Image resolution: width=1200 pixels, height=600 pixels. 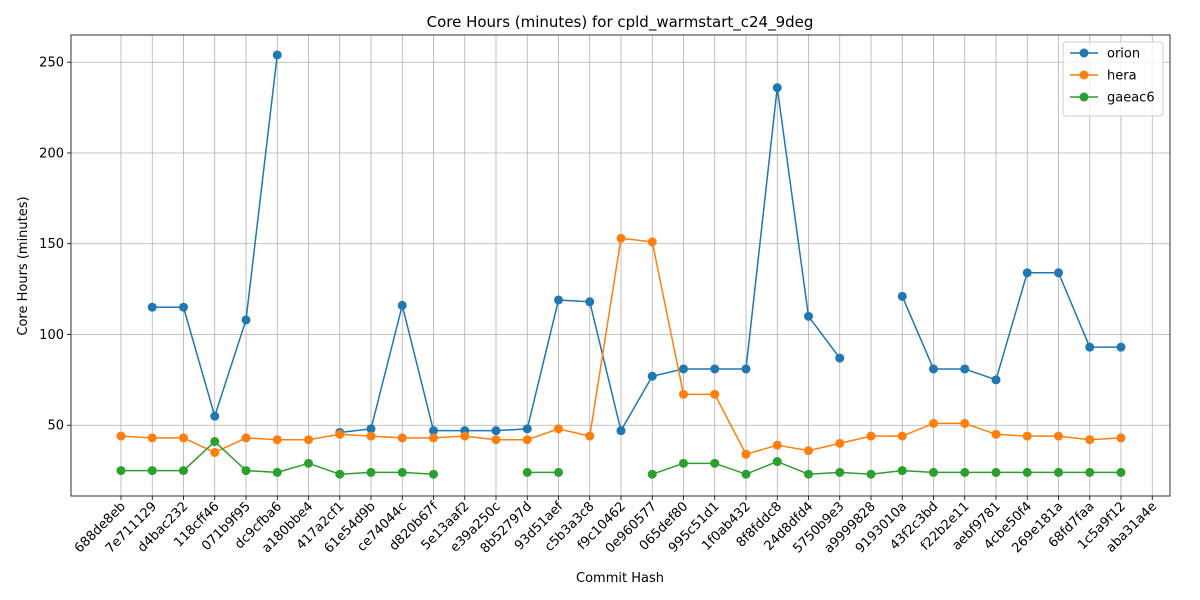 What do you see at coordinates (1122, 76) in the screenshot?
I see `legend-label-hera: hera` at bounding box center [1122, 76].